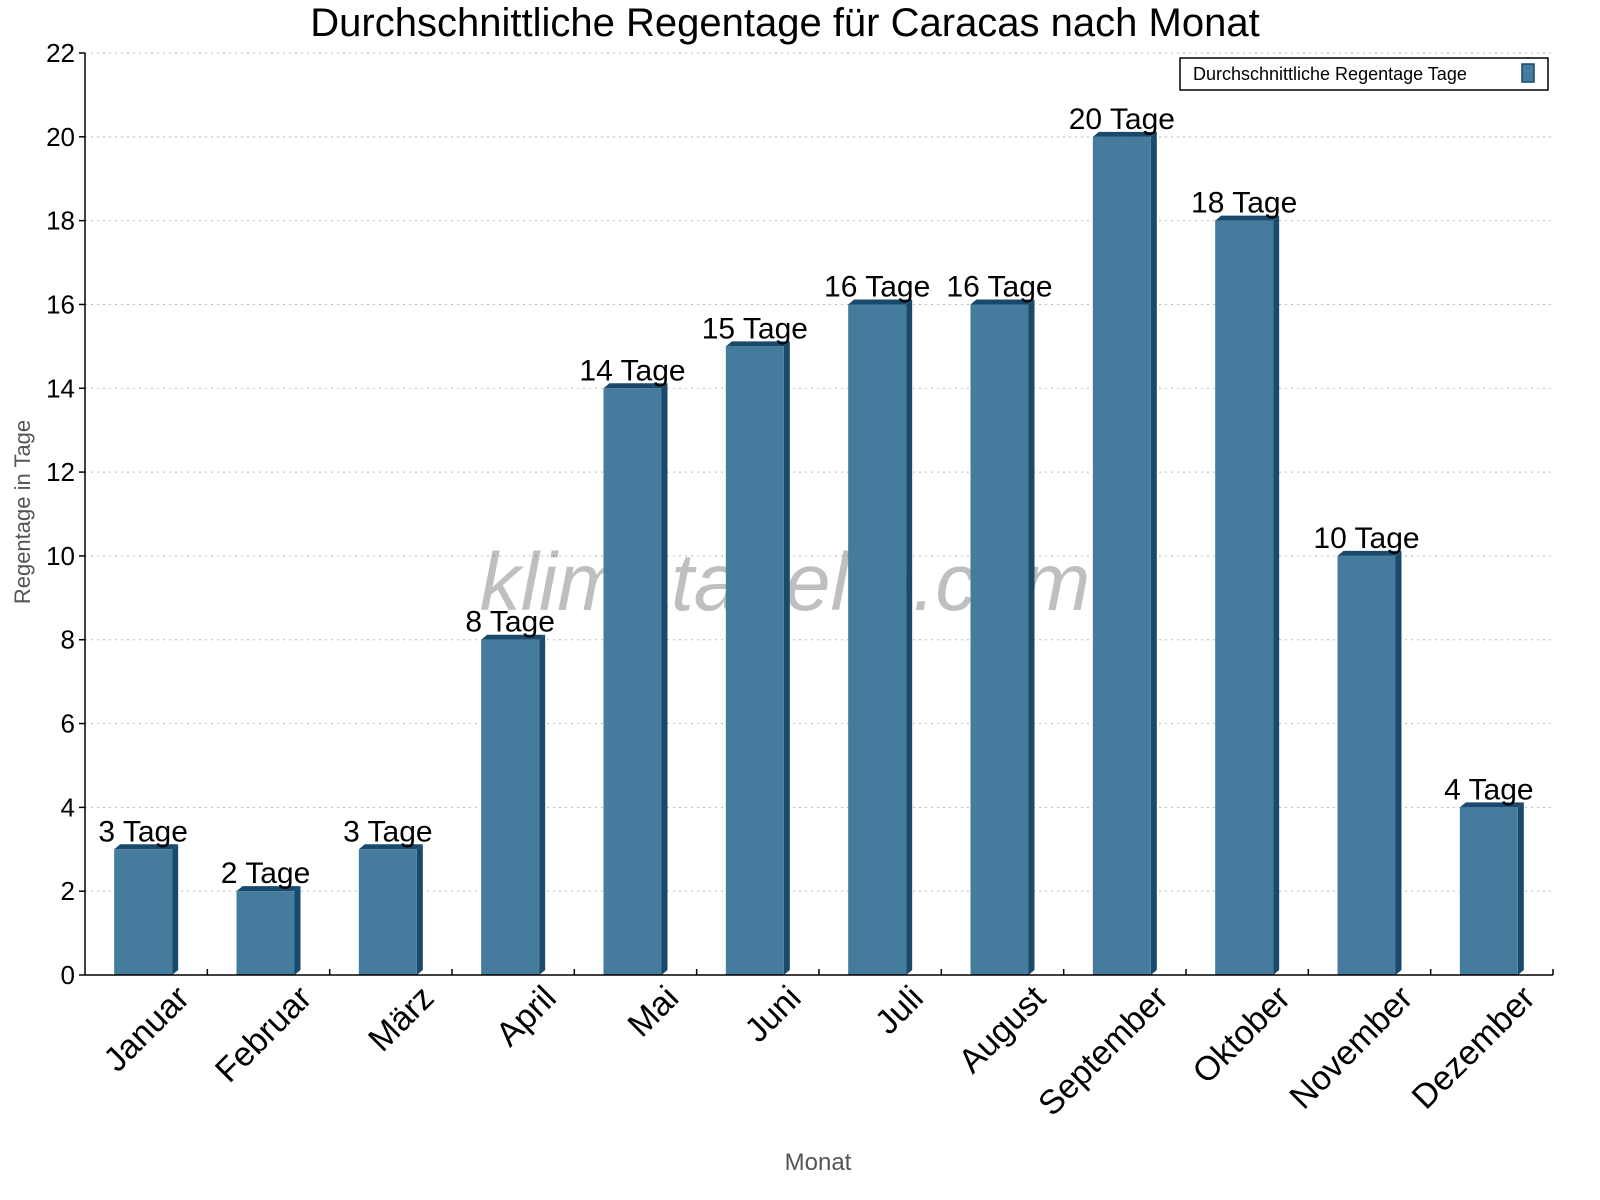 The width and height of the screenshot is (1600, 1200). What do you see at coordinates (1489, 789) in the screenshot?
I see `data-label: 4 Tage` at bounding box center [1489, 789].